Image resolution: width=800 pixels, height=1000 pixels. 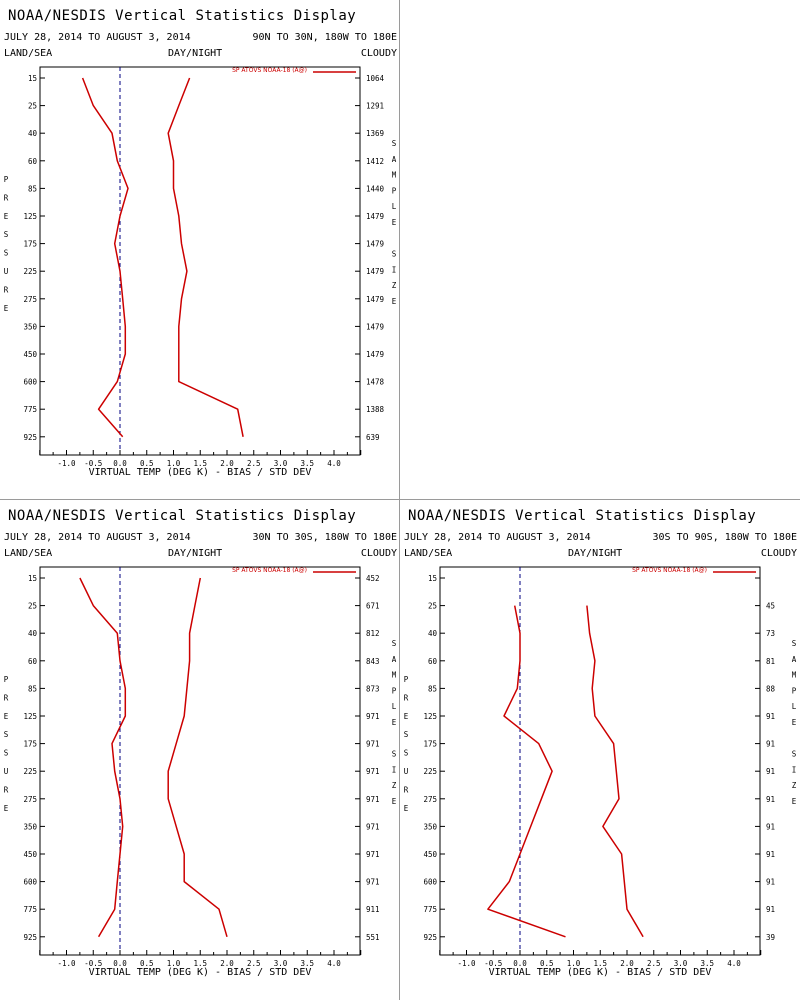 What do you see at coordinates (771, 688) in the screenshot?
I see `sample-size-label: 88` at bounding box center [771, 688].